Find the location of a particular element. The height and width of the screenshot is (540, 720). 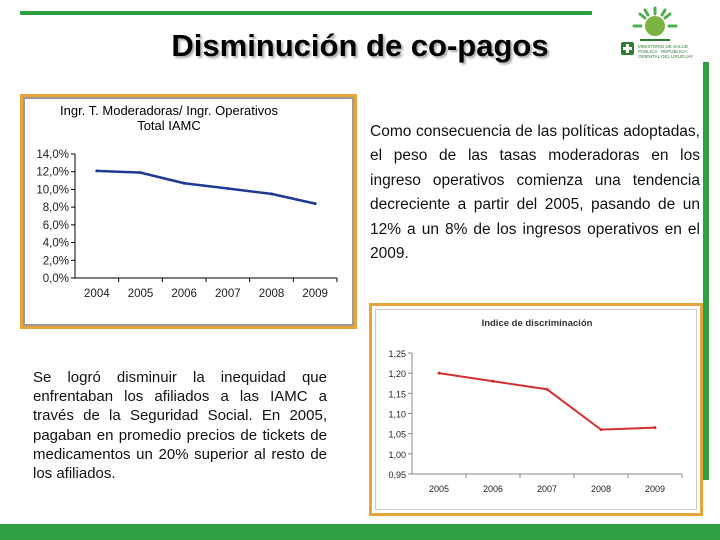

y-tick-label: 1,05 is located at coordinates (397, 435).